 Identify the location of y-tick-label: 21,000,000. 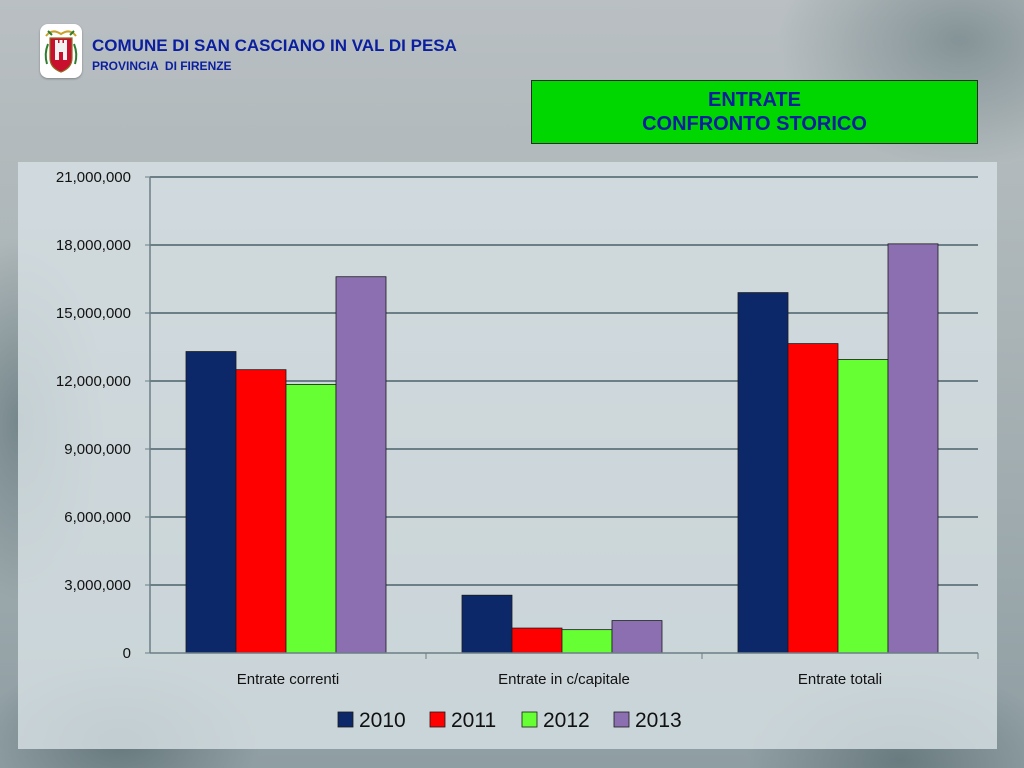
(93, 177).